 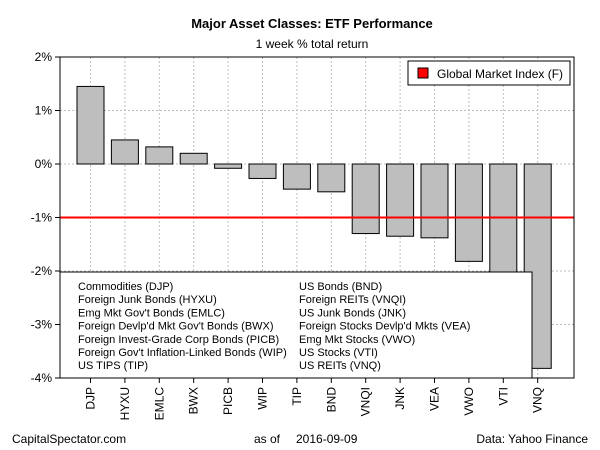 What do you see at coordinates (228, 166) in the screenshot?
I see `bar-picb` at bounding box center [228, 166].